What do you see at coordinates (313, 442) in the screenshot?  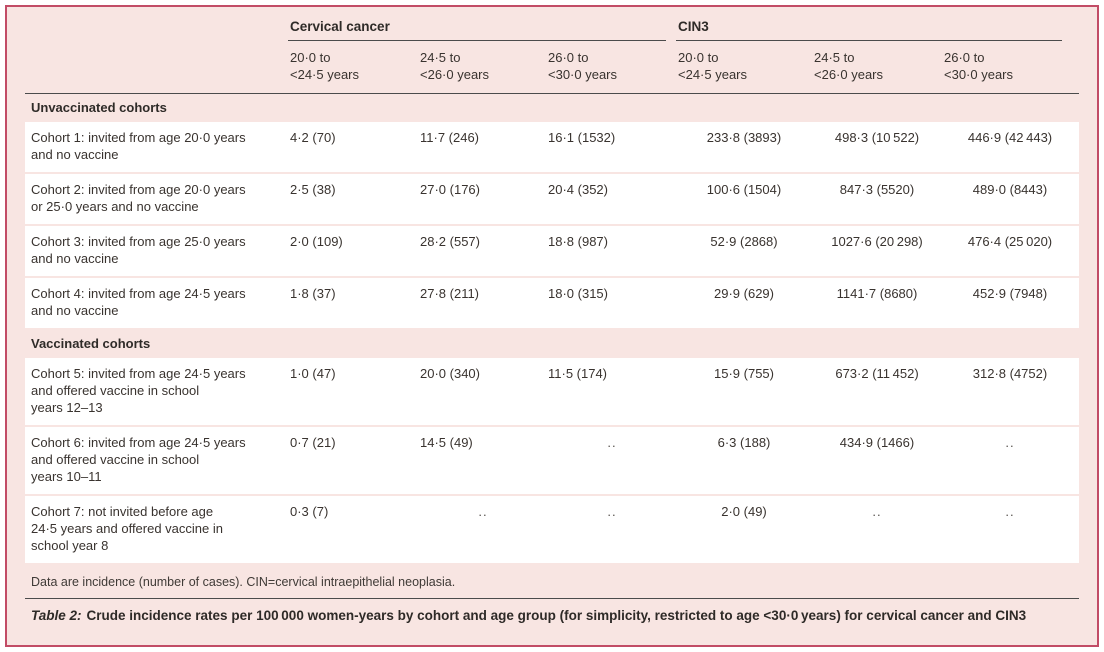 I see `cell-value: 0·7 (21)` at bounding box center [313, 442].